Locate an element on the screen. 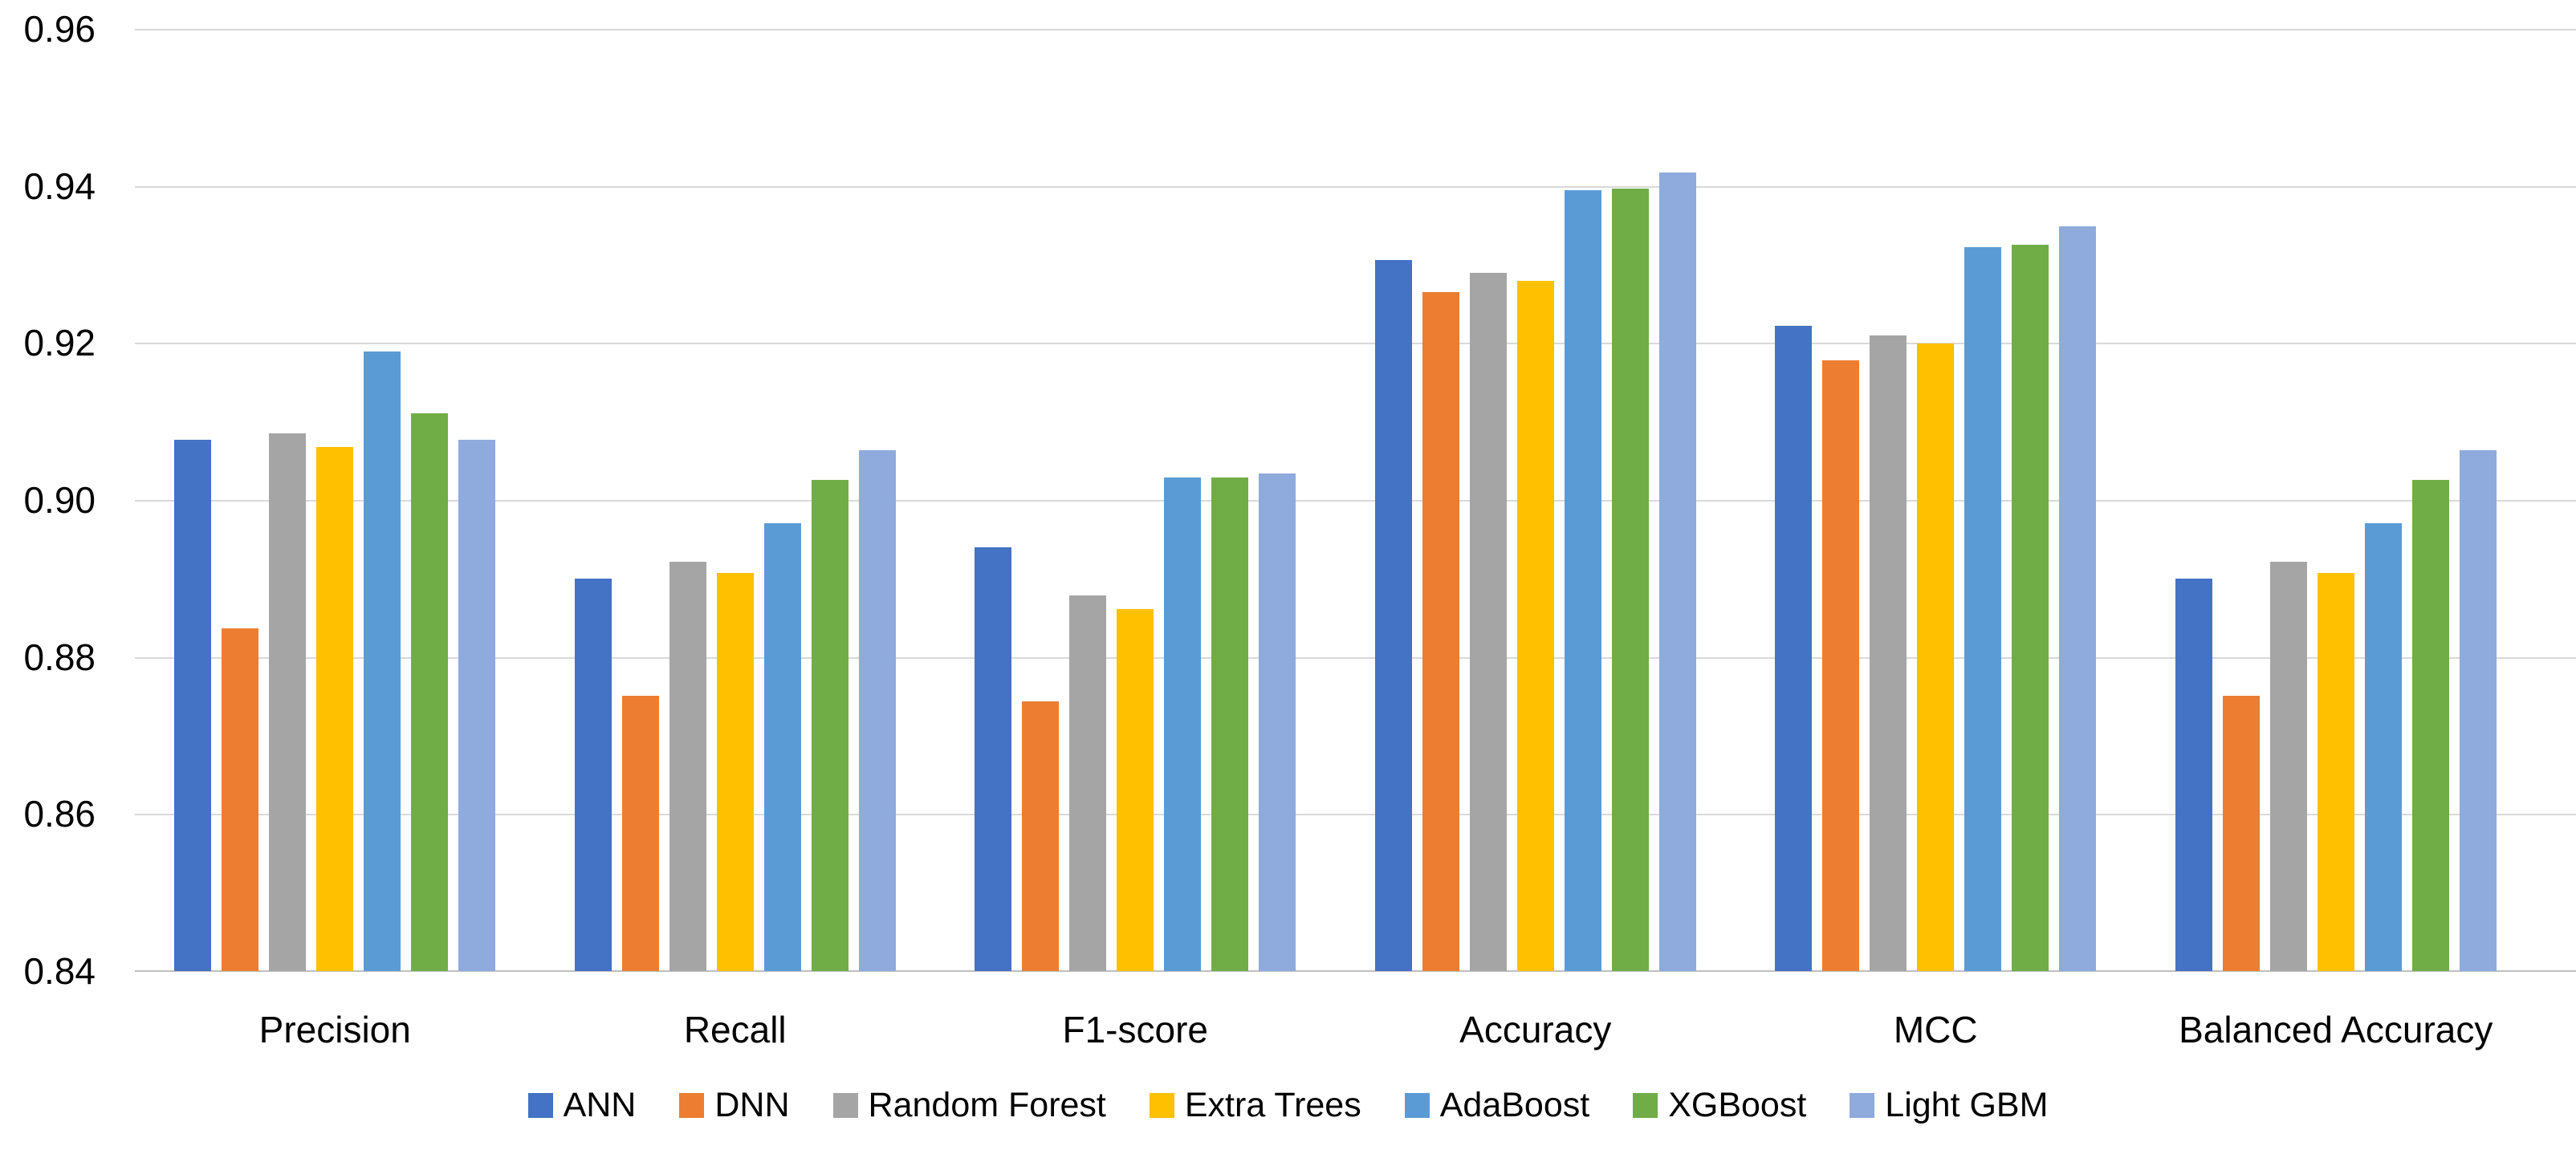 The height and width of the screenshot is (1150, 2576). y-axis-tick-label: 0.94 is located at coordinates (59, 186).